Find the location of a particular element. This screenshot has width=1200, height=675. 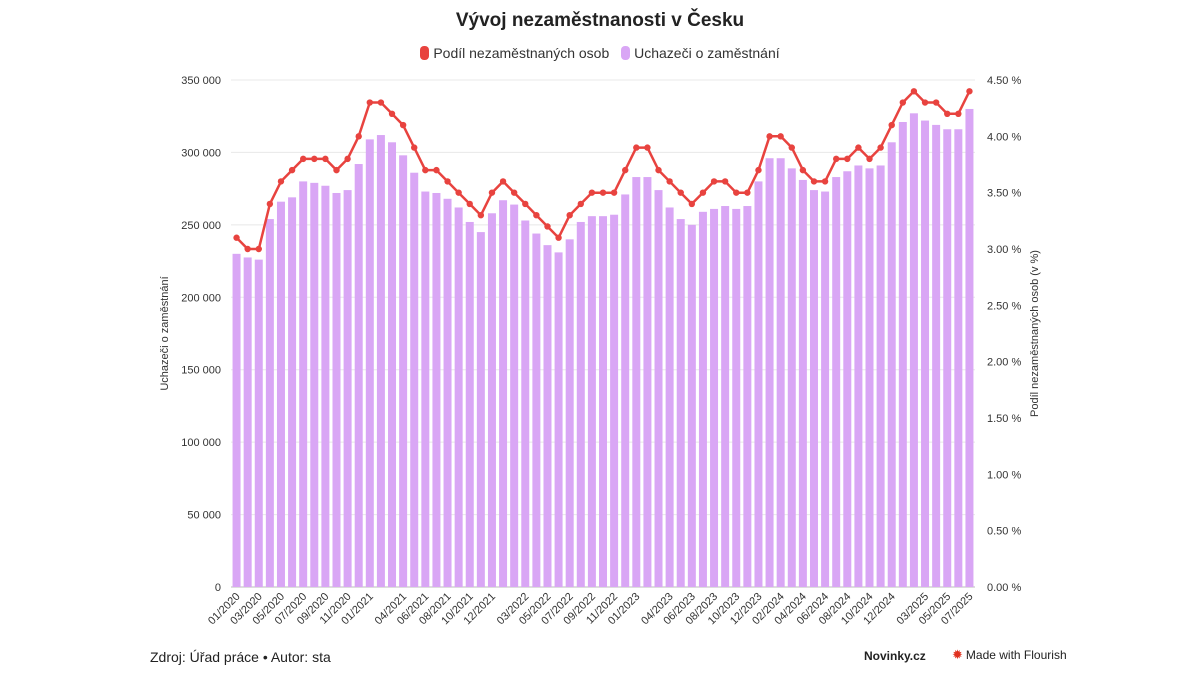

flourish-credit: ✹ Made with Flourish is located at coordinates (1009, 655).